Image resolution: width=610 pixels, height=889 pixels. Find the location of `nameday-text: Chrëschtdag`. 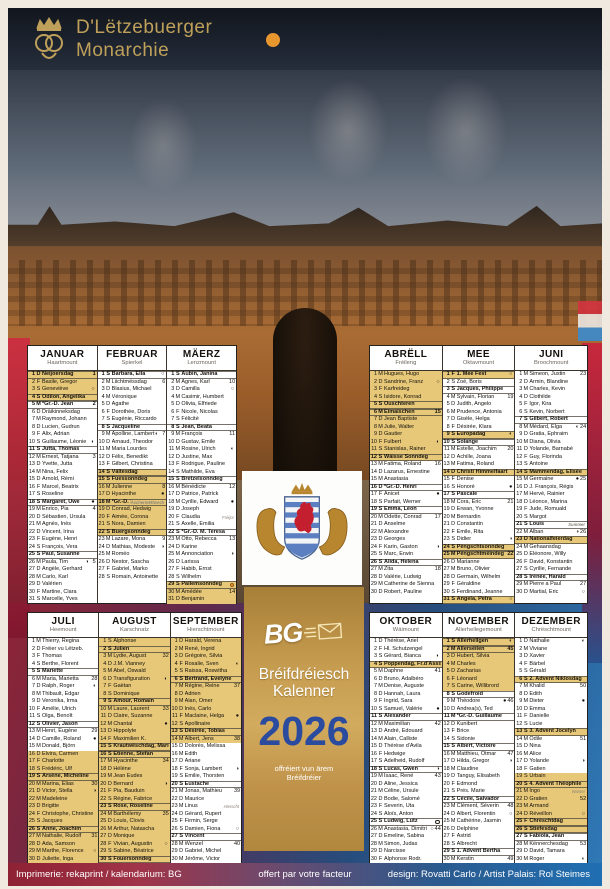

nameday-text: Chrëschtdag is located at coordinates (546, 821).